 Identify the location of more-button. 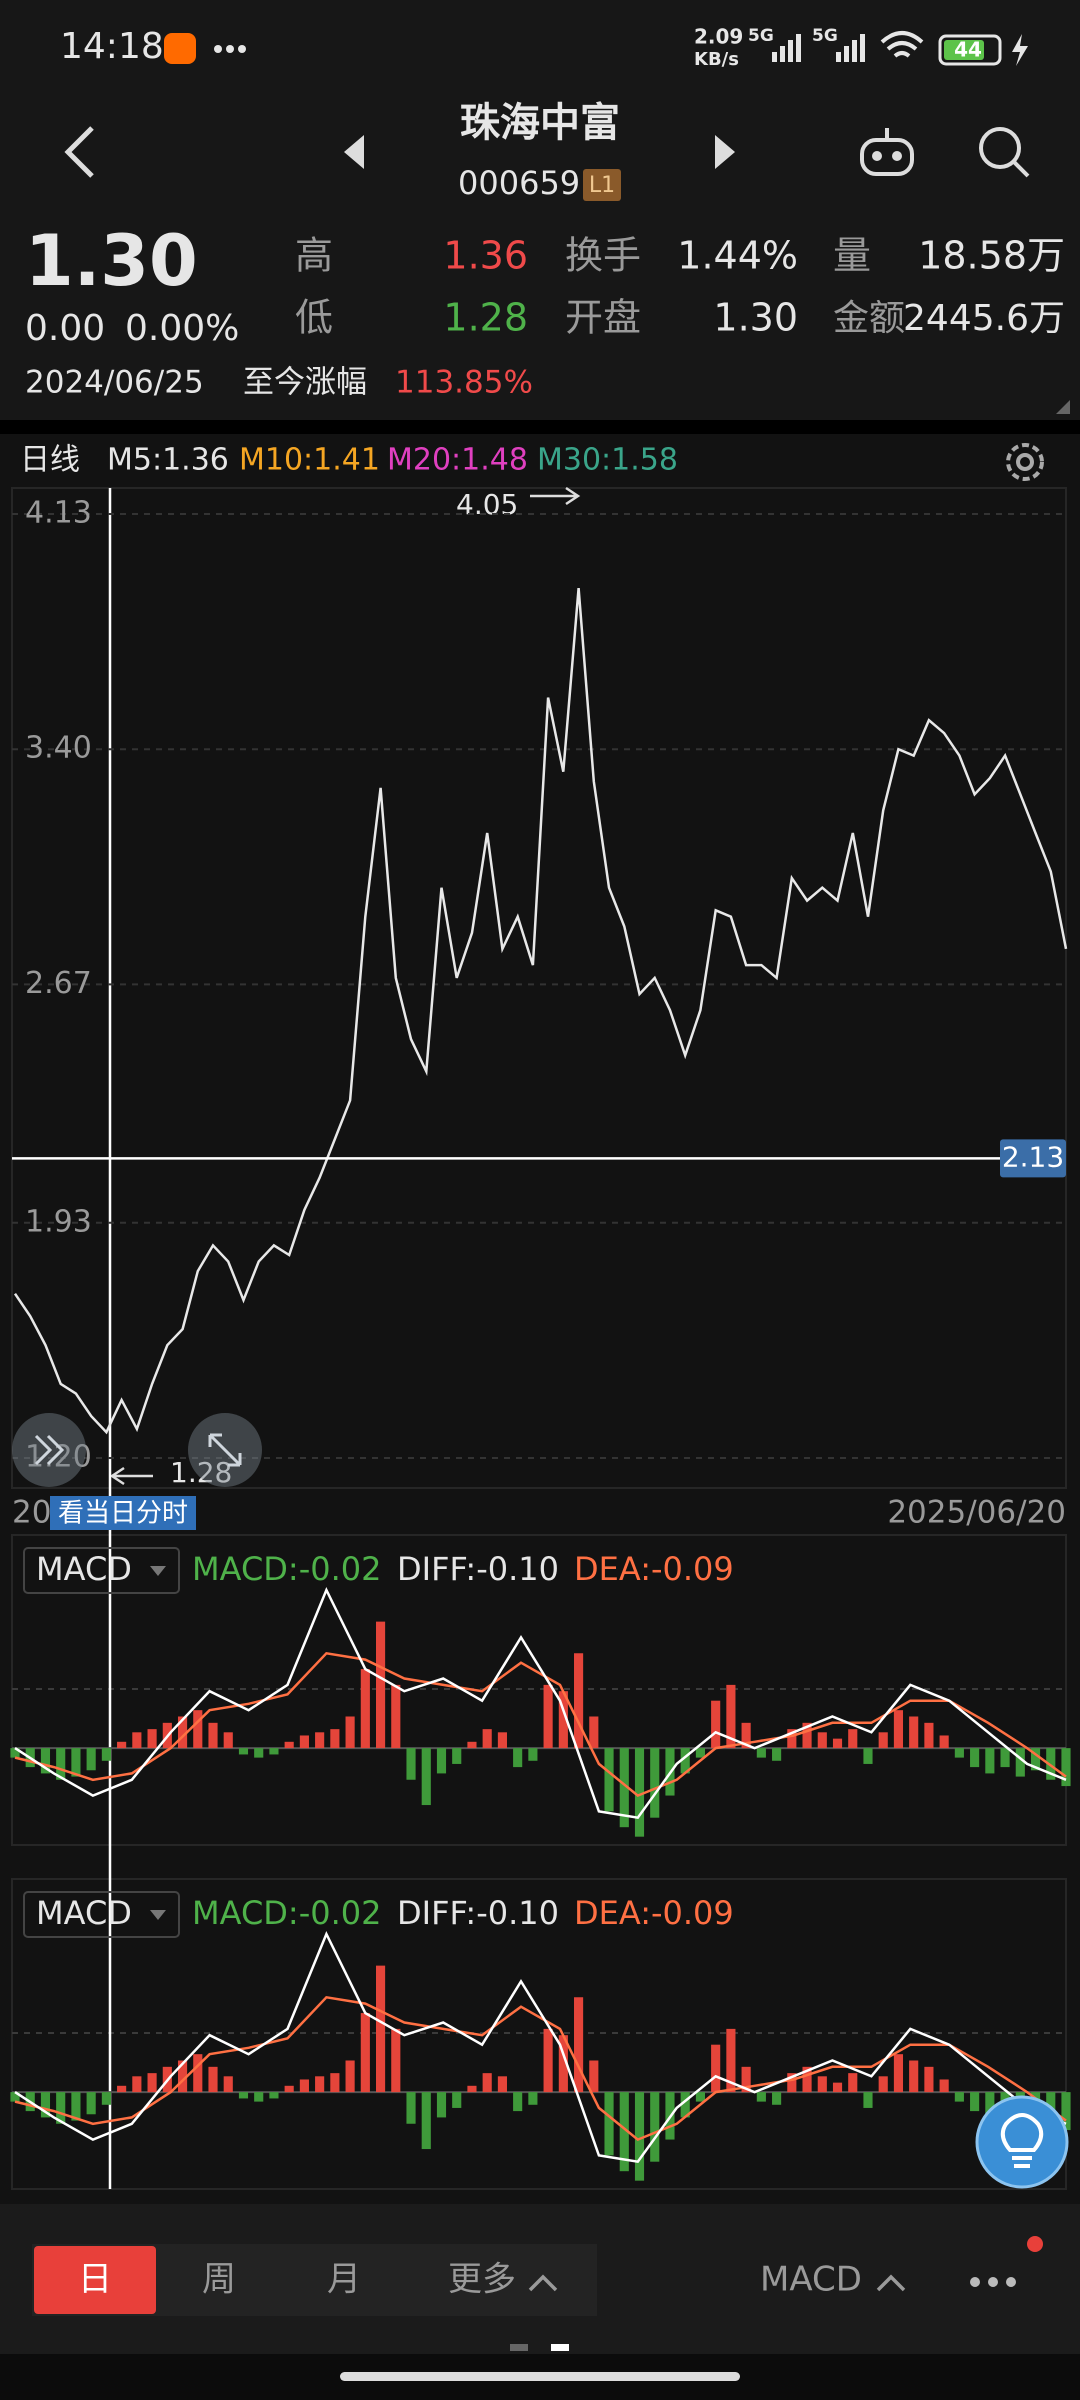
(993, 2282).